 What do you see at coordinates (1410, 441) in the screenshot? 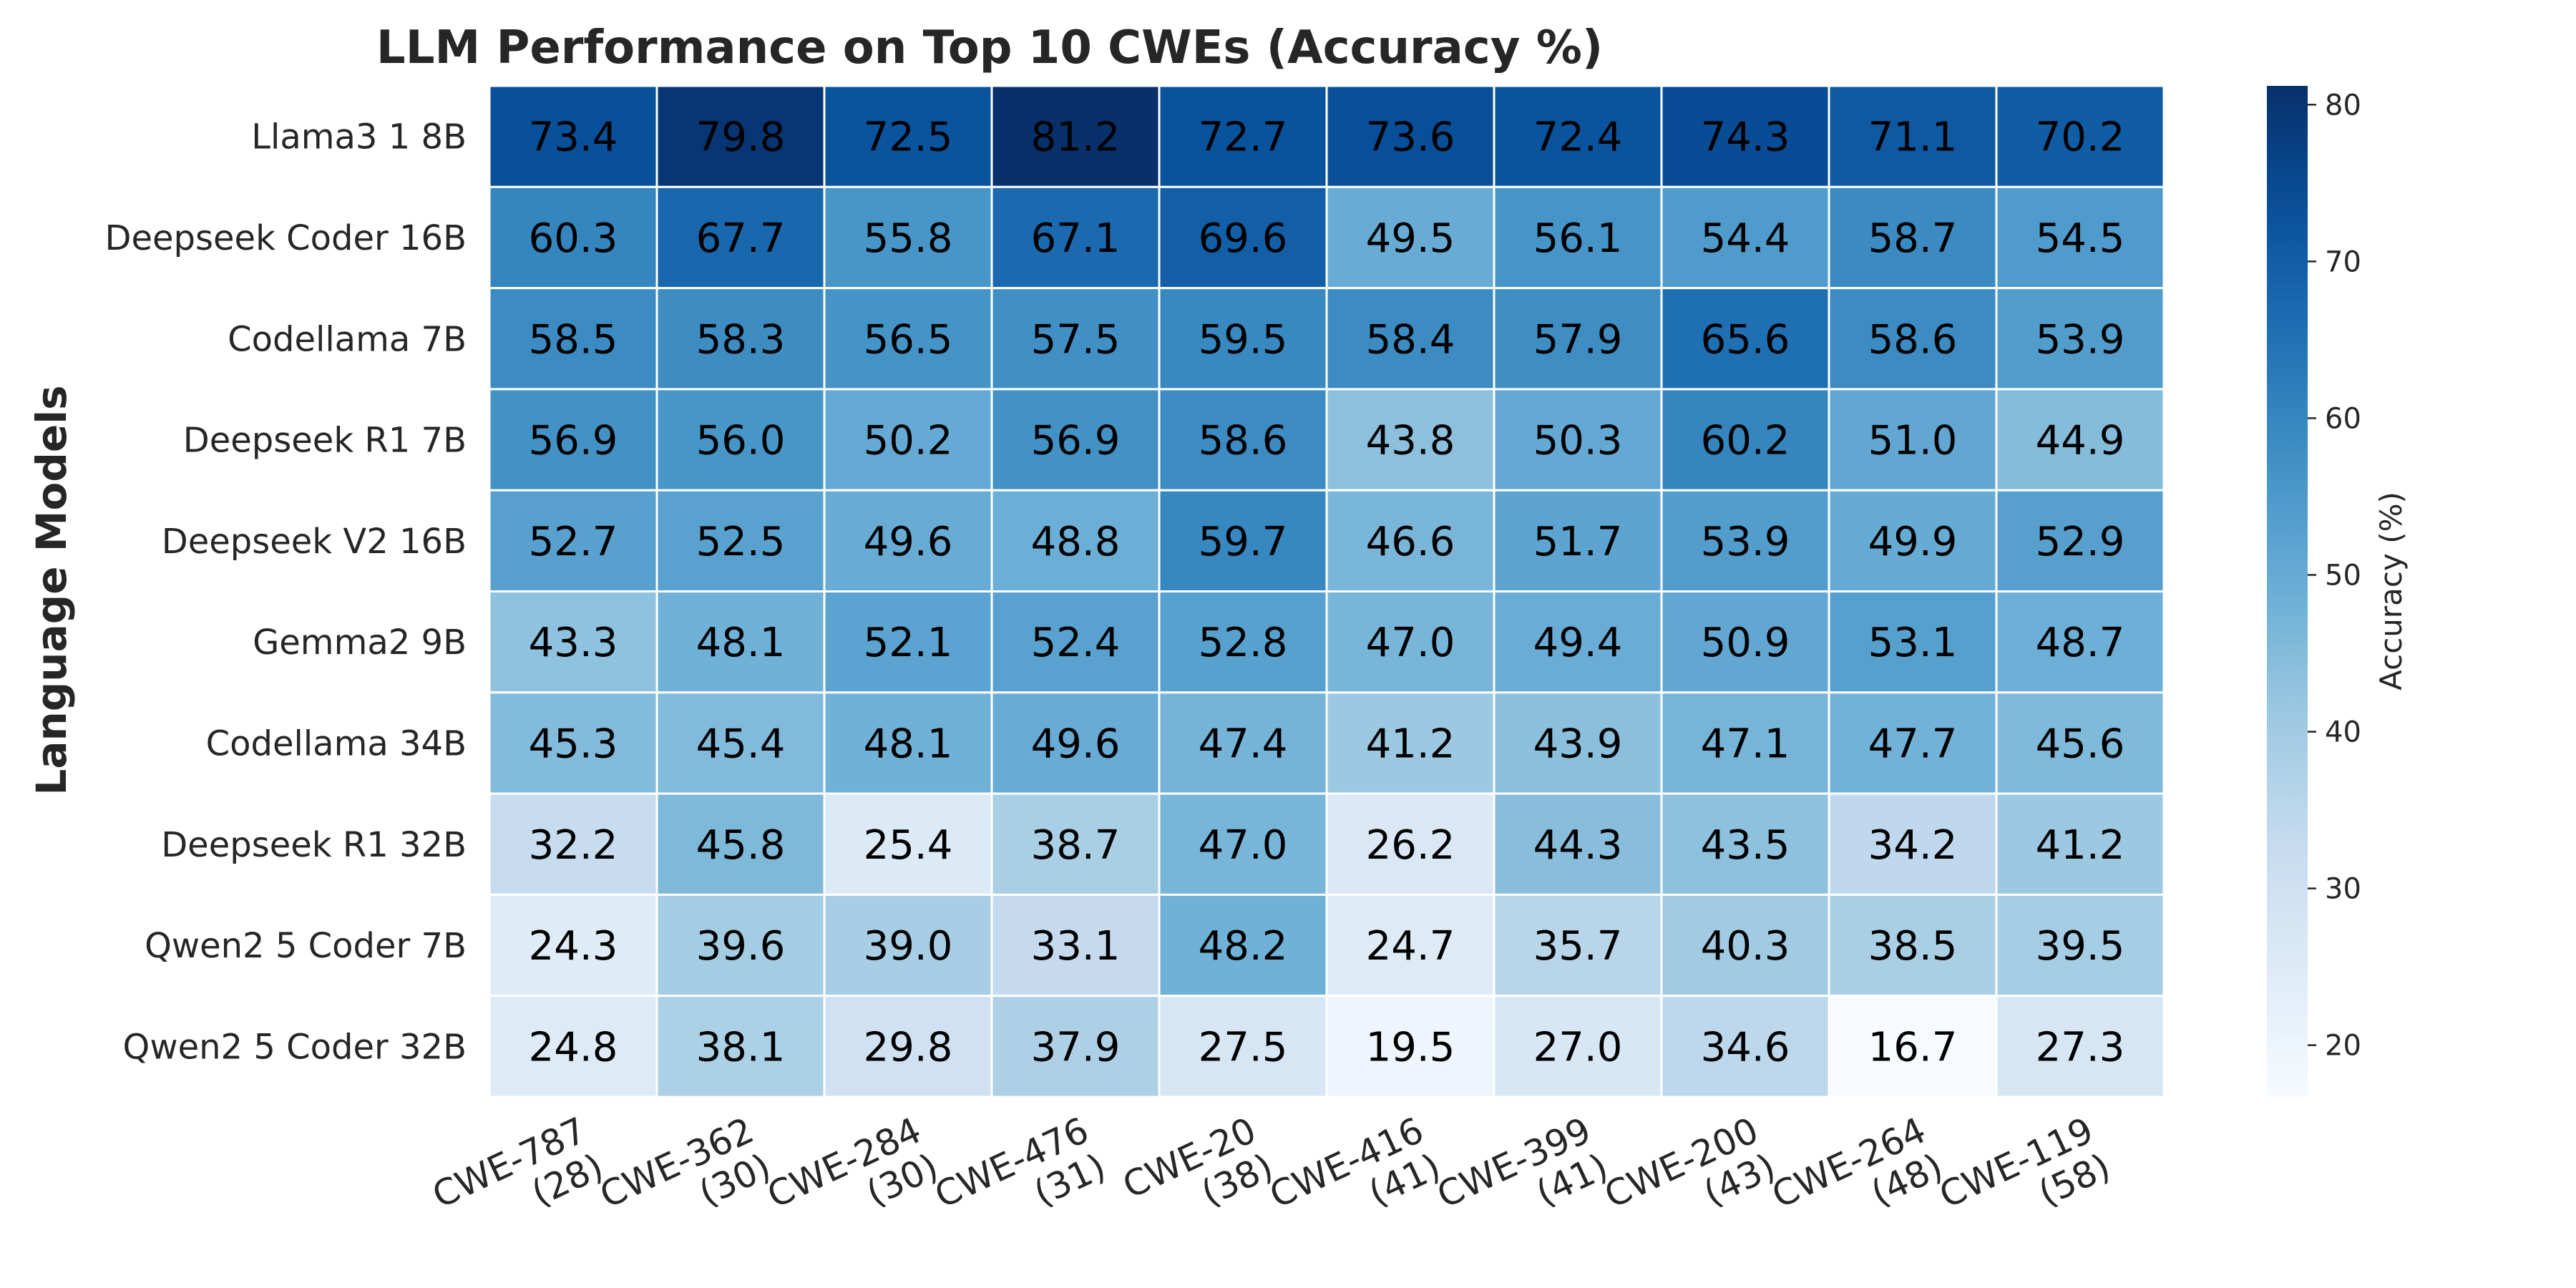
I see `cell-value-label: 43.8` at bounding box center [1410, 441].